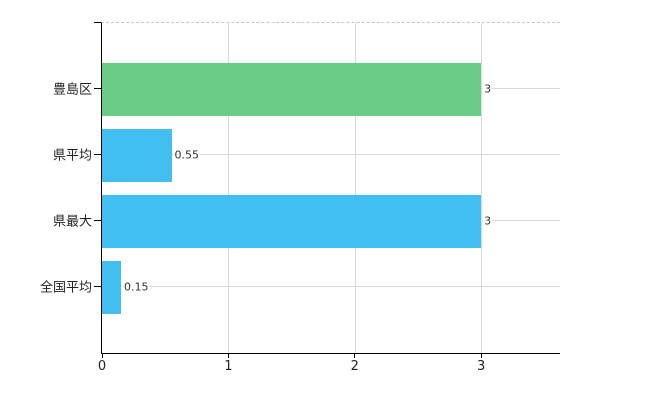 The height and width of the screenshot is (400, 650). Describe the element at coordinates (72, 156) in the screenshot. I see `category-label: 県平均` at that location.